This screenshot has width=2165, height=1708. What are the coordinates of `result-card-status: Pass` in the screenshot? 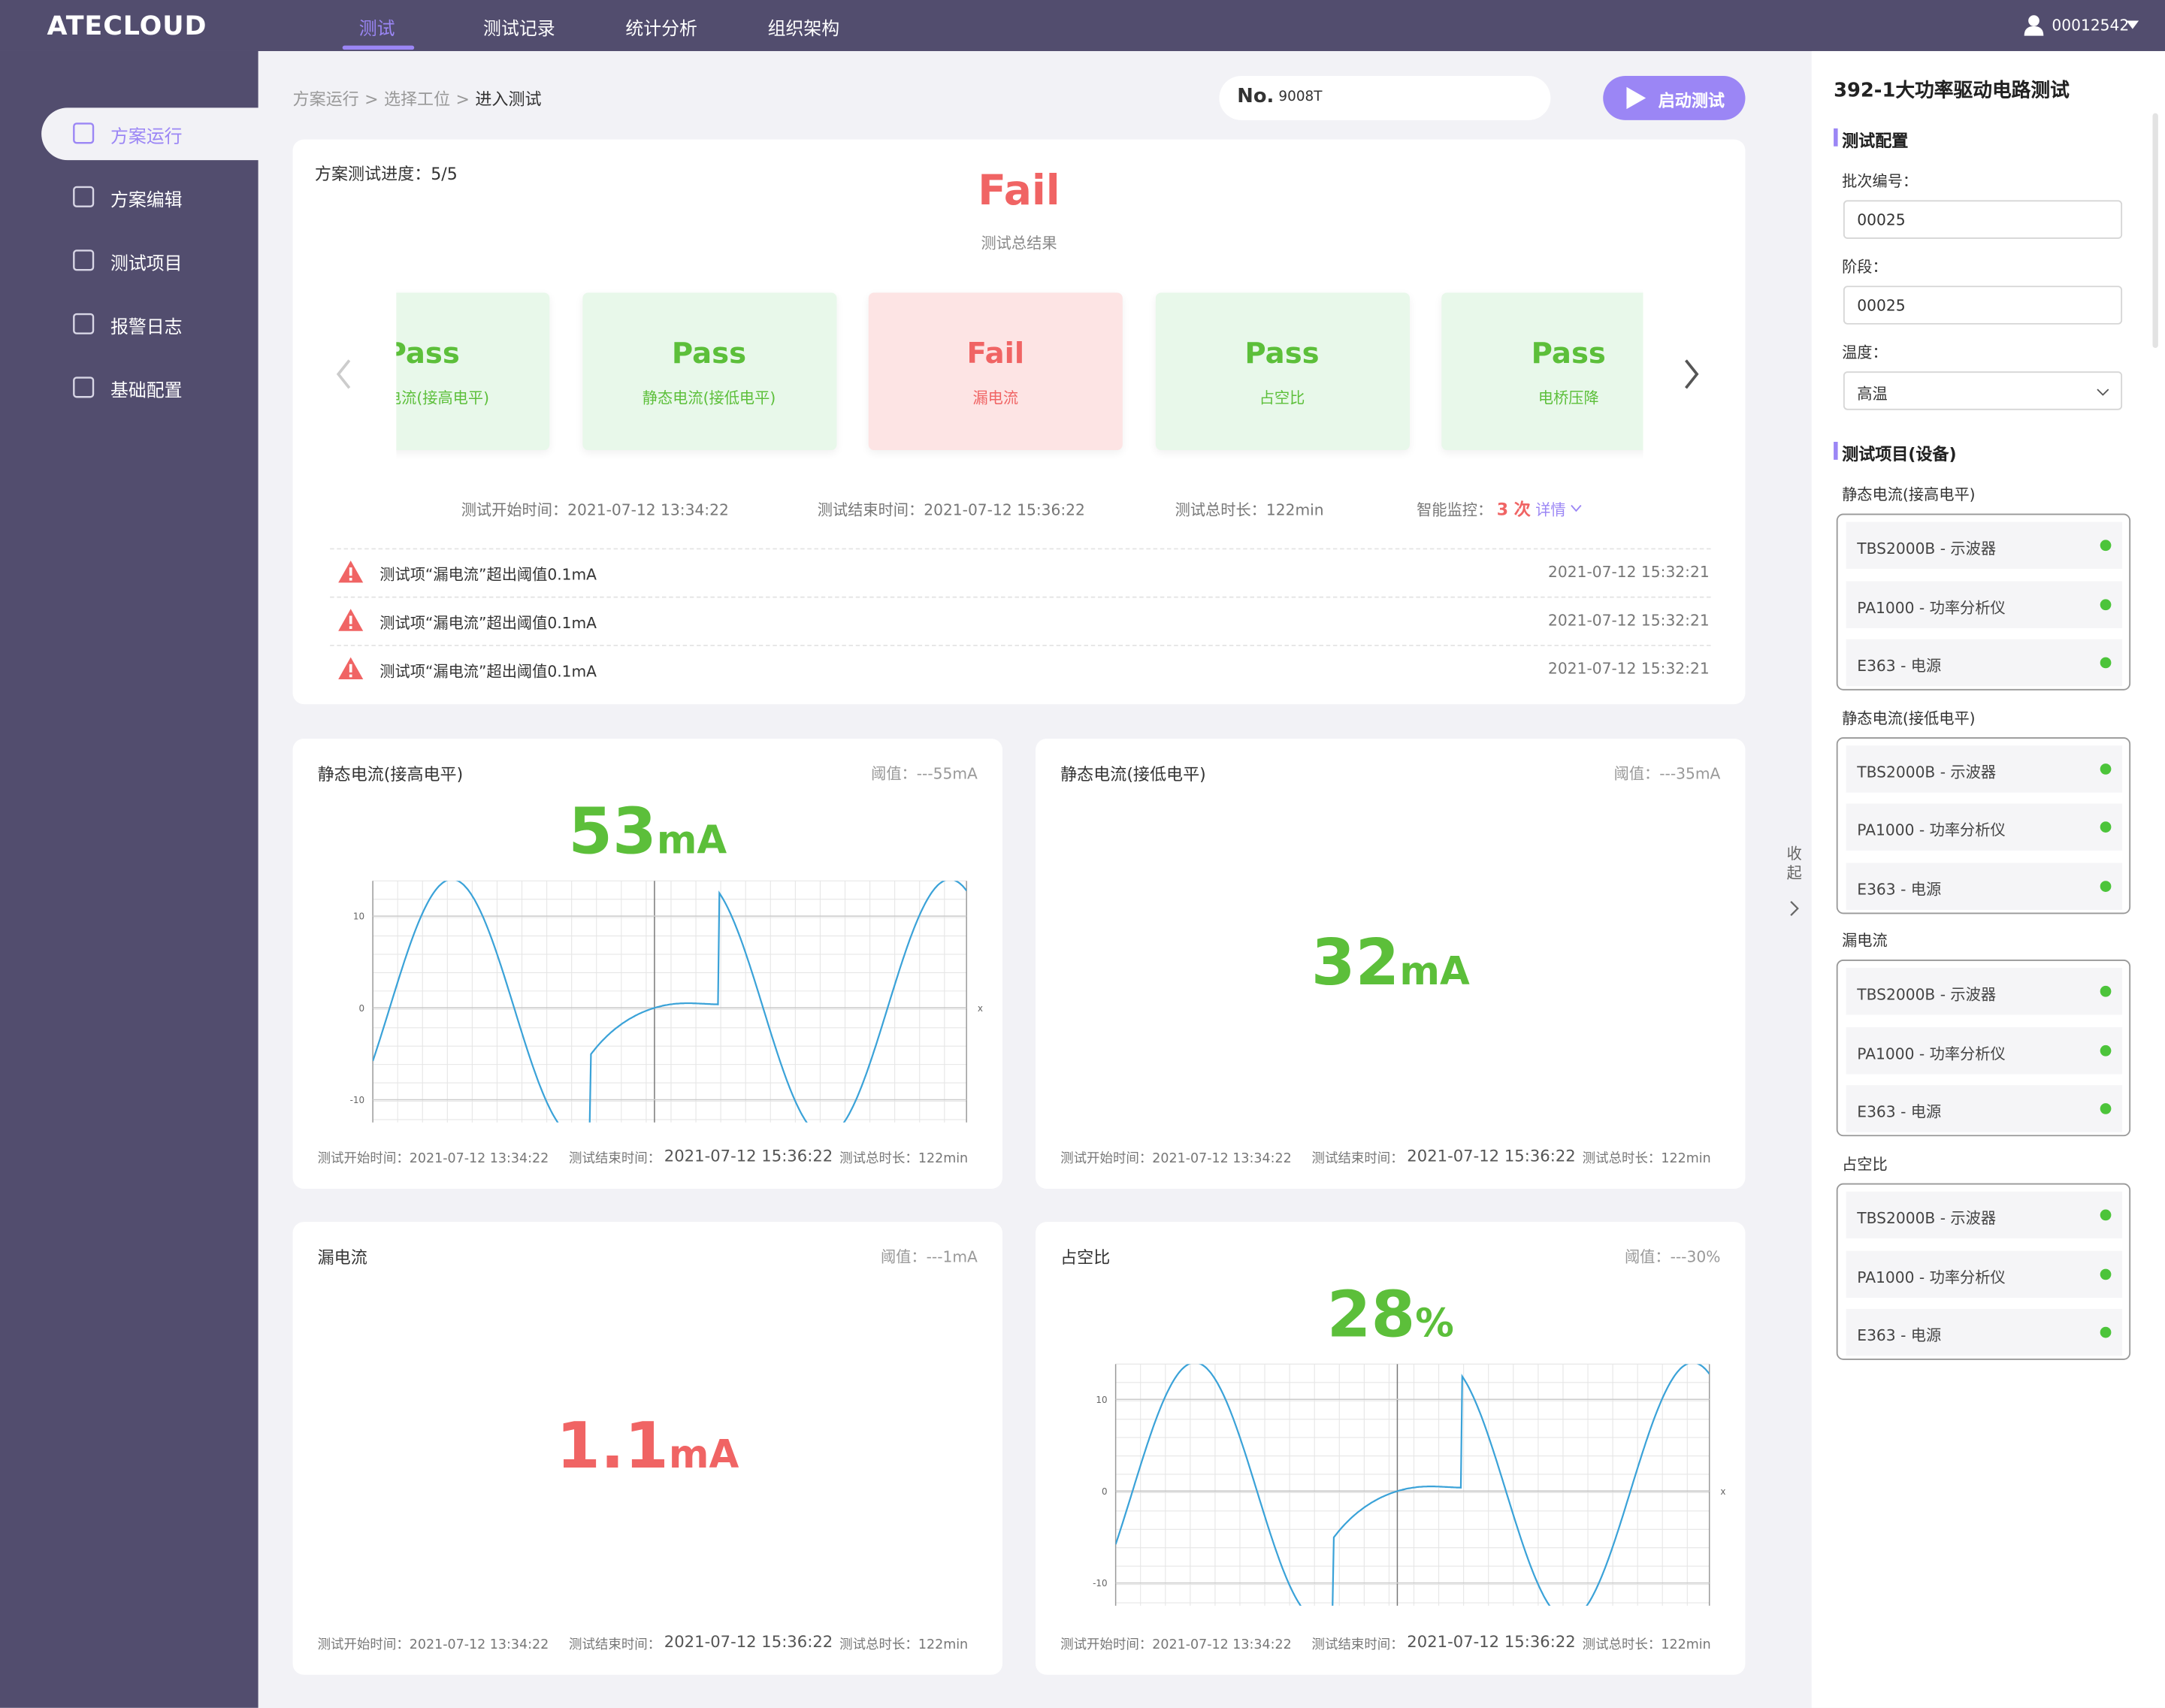 It's located at (1282, 353).